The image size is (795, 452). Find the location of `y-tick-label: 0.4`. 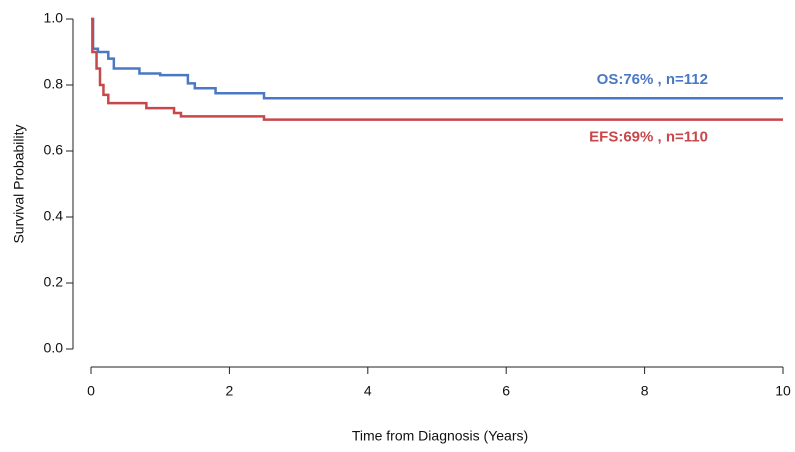

y-tick-label: 0.4 is located at coordinates (54, 216).